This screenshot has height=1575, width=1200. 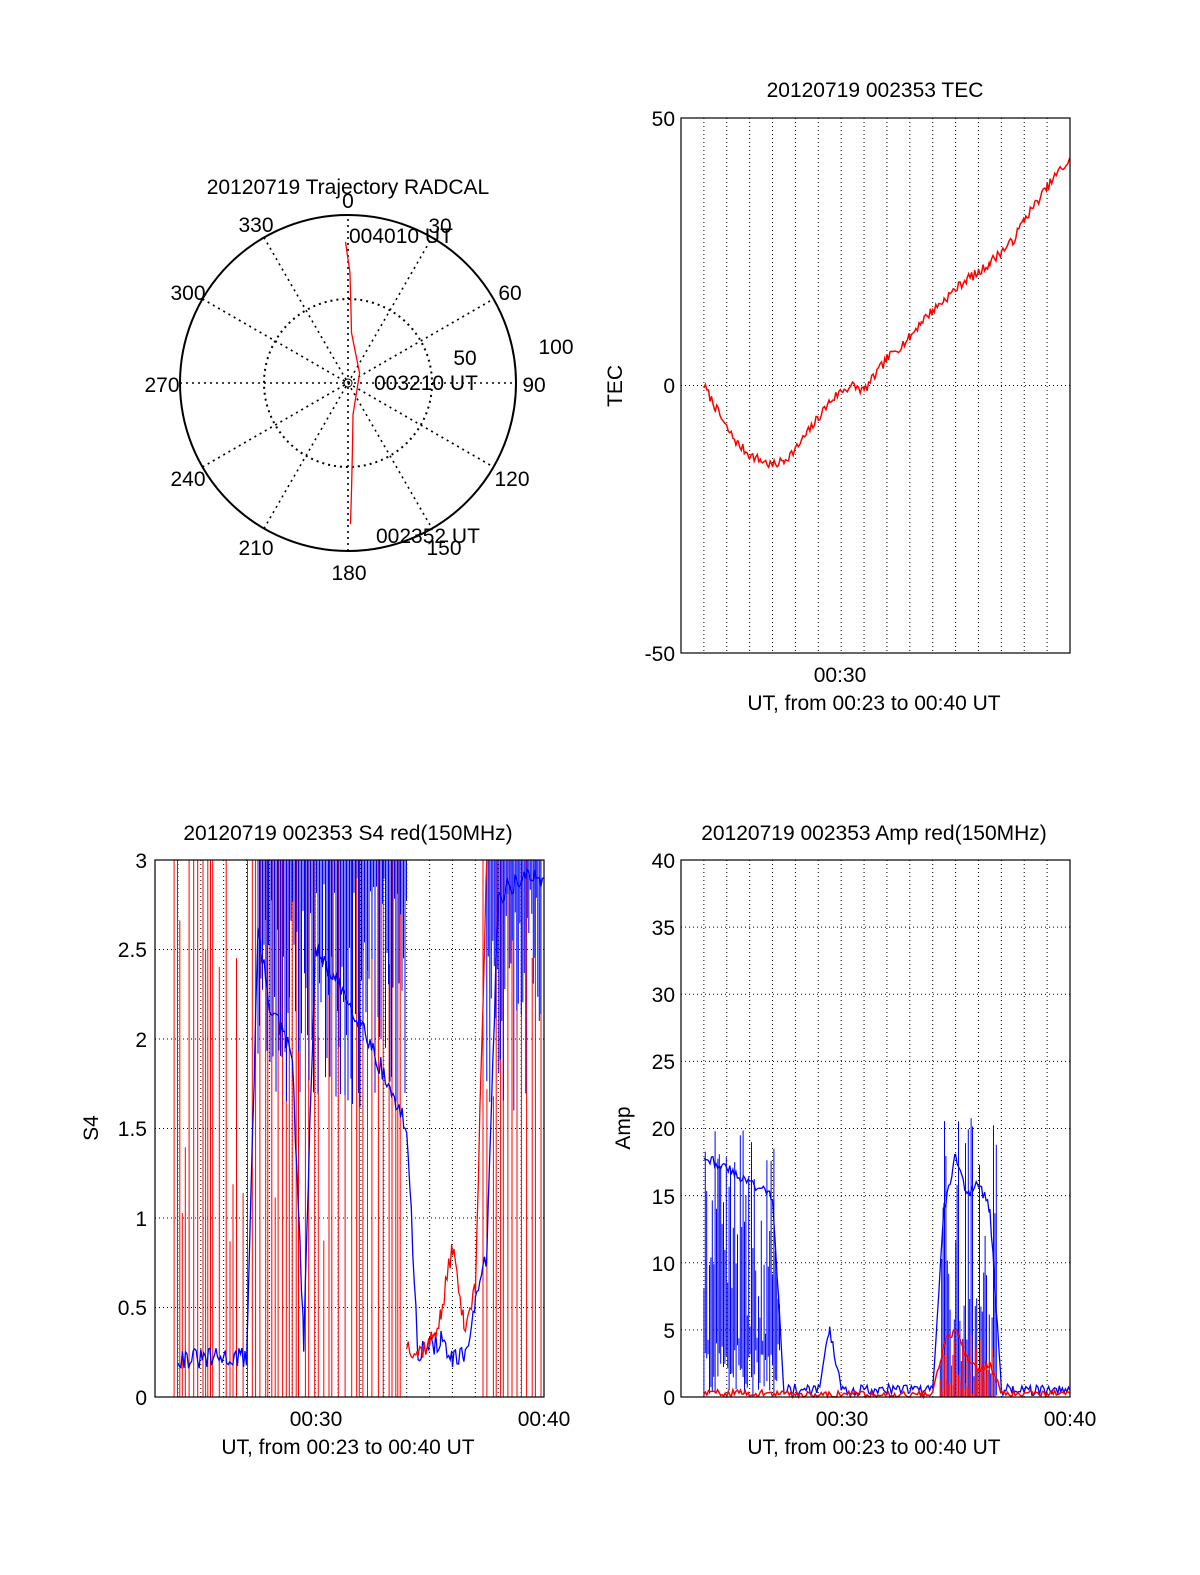 I want to click on polar-angle-label: 270, so click(x=161, y=385).